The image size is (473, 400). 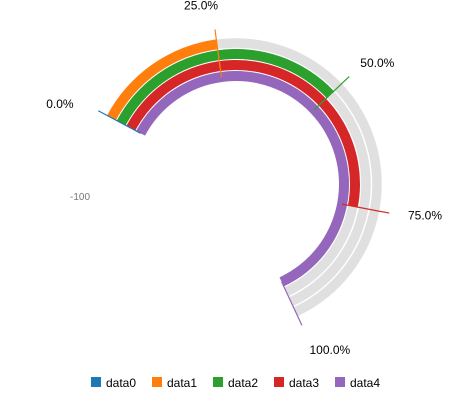 What do you see at coordinates (218, 53) in the screenshot?
I see `tick-data1` at bounding box center [218, 53].